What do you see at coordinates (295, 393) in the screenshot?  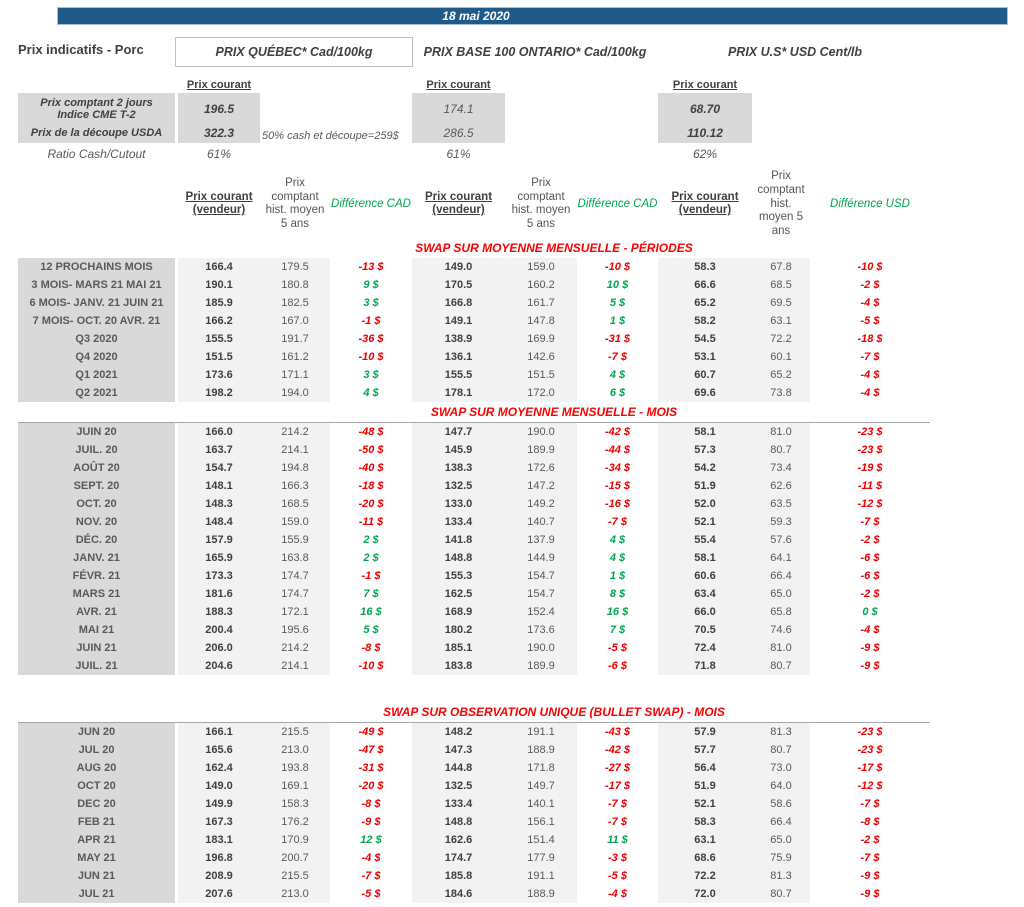 I see `qc-hist-value: 194.0` at bounding box center [295, 393].